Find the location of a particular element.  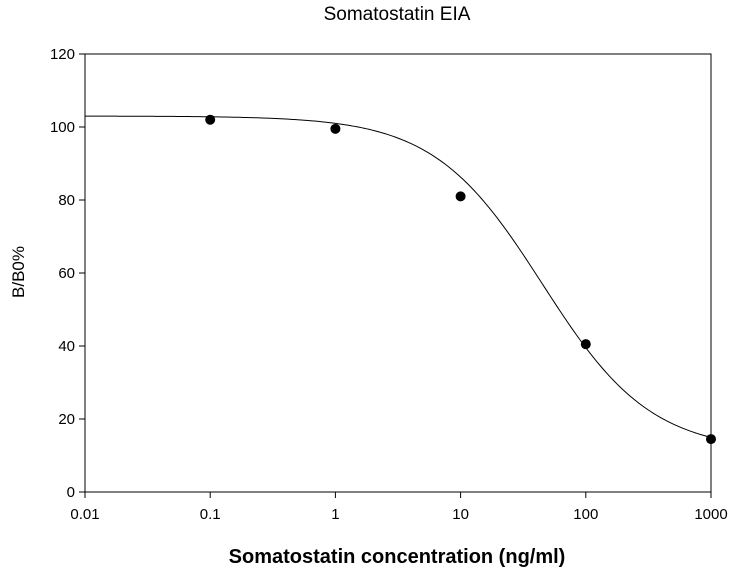

y-tick-label: 60 is located at coordinates (66, 273).